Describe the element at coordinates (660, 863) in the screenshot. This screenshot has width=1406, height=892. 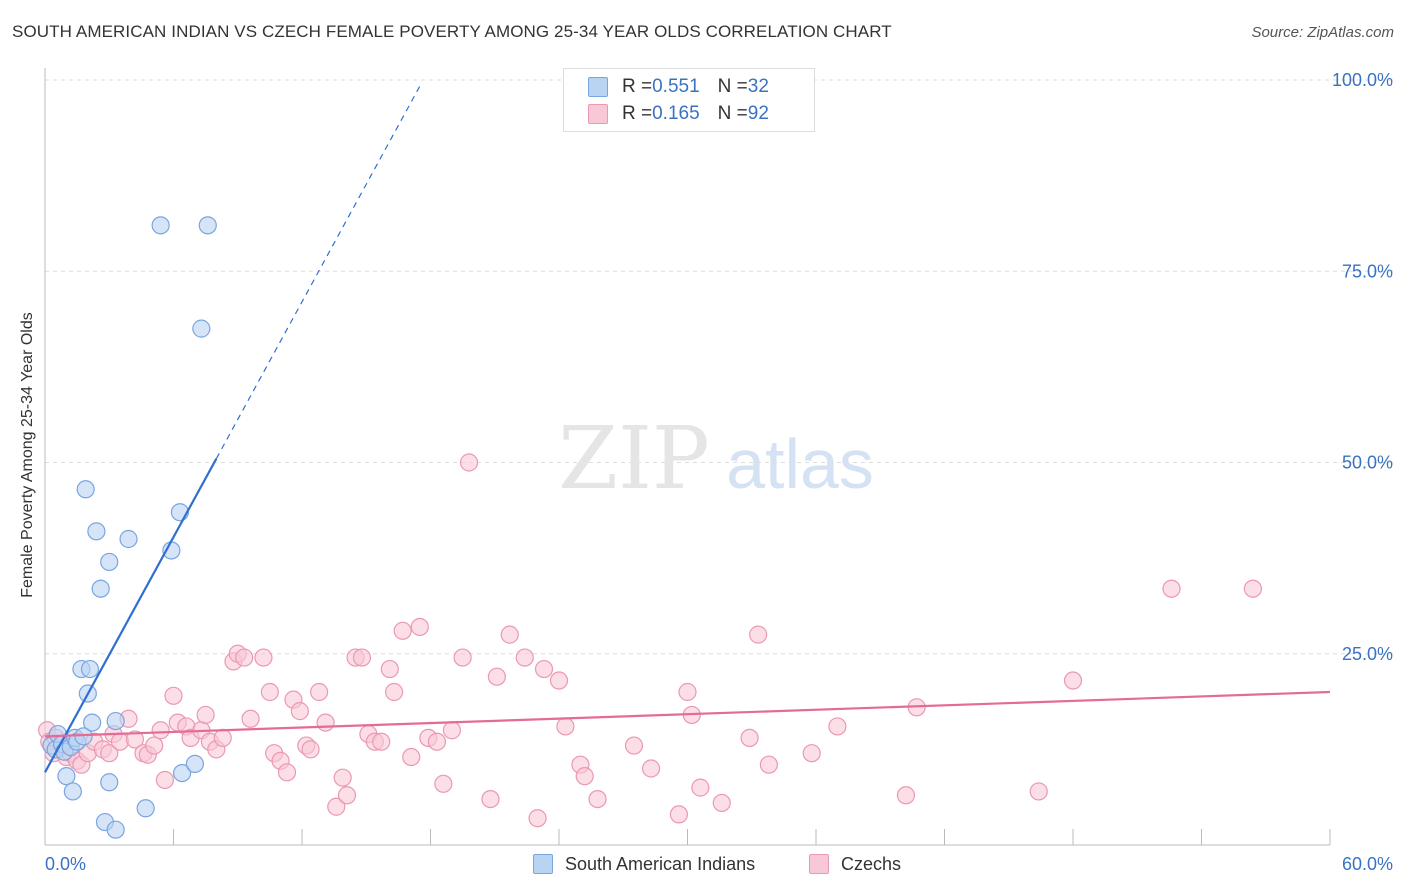
I see `legend-label: South American Indians` at that location.